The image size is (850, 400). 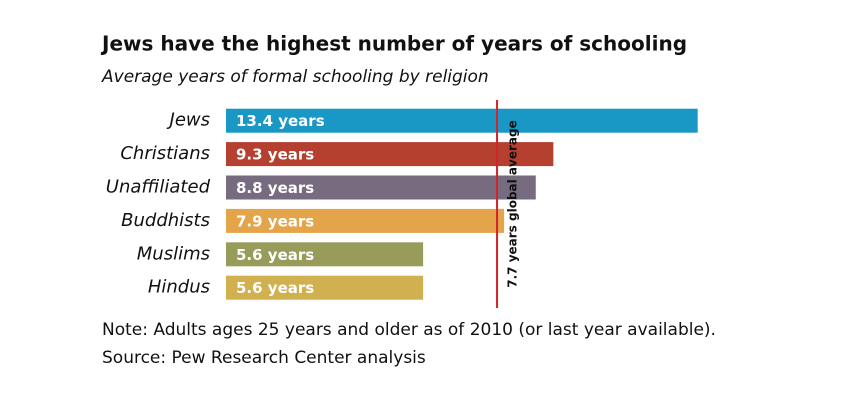 I want to click on category-label: Unaffiliated, so click(x=158, y=187).